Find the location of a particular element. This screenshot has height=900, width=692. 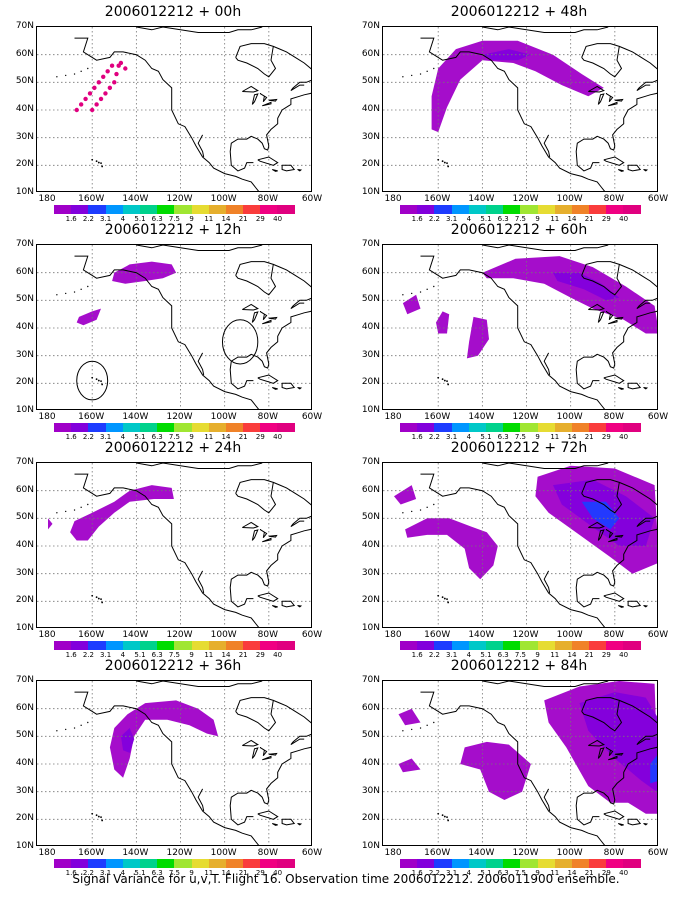

colorbar-label: 40 is located at coordinates (624, 655).